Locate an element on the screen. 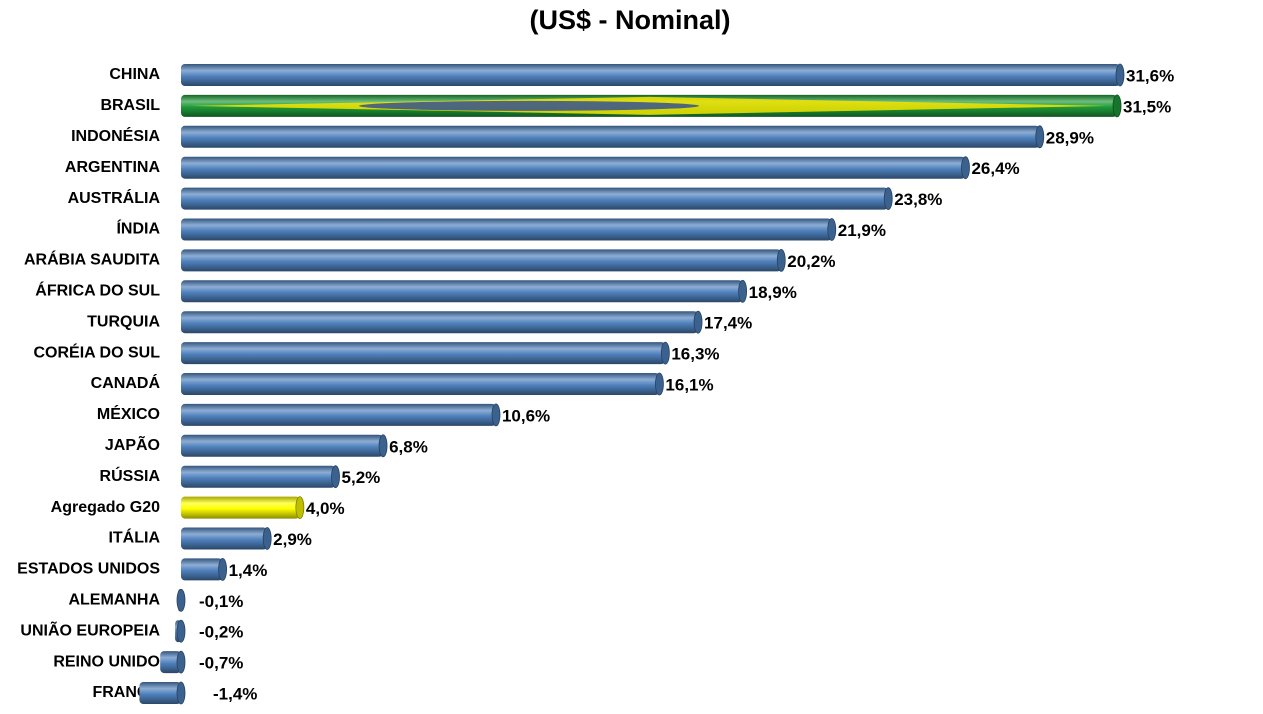 This screenshot has height=714, width=1263. category-label: RÚSSIA is located at coordinates (130, 475).